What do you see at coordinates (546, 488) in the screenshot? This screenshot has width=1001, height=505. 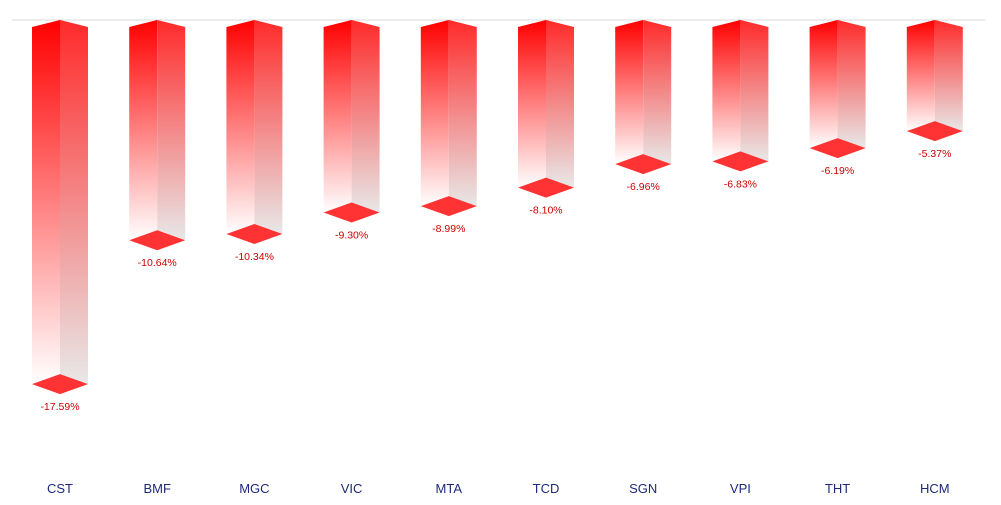 I see `category-label-tcd: TCD` at bounding box center [546, 488].